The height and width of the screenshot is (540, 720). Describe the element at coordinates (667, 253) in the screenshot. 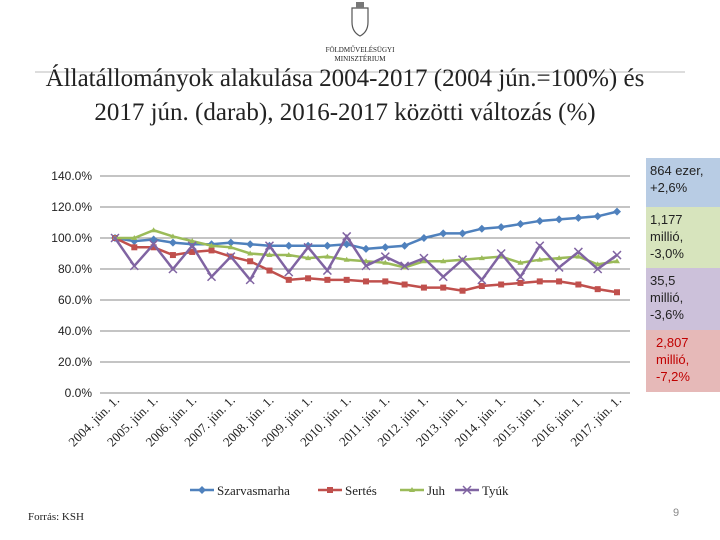

I see `annotation-text: -3,0%` at that location.